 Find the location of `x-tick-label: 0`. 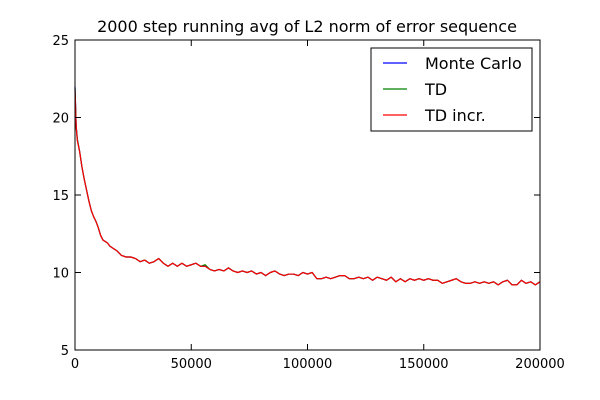

x-tick-label: 0 is located at coordinates (75, 364).